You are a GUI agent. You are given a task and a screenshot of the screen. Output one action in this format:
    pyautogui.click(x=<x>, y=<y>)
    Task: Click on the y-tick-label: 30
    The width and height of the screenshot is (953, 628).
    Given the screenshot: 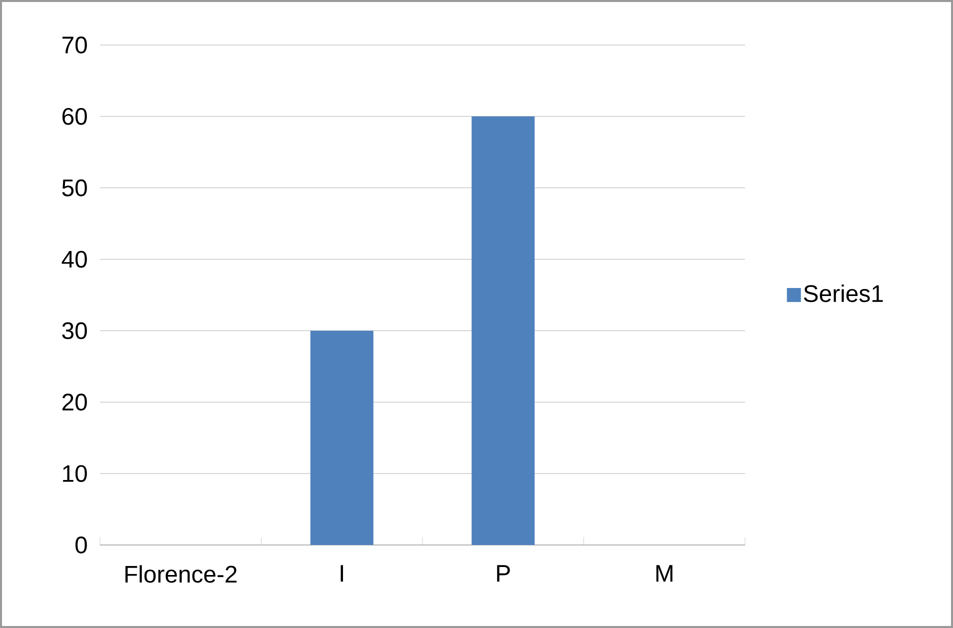 What is the action you would take?
    pyautogui.click(x=74, y=331)
    